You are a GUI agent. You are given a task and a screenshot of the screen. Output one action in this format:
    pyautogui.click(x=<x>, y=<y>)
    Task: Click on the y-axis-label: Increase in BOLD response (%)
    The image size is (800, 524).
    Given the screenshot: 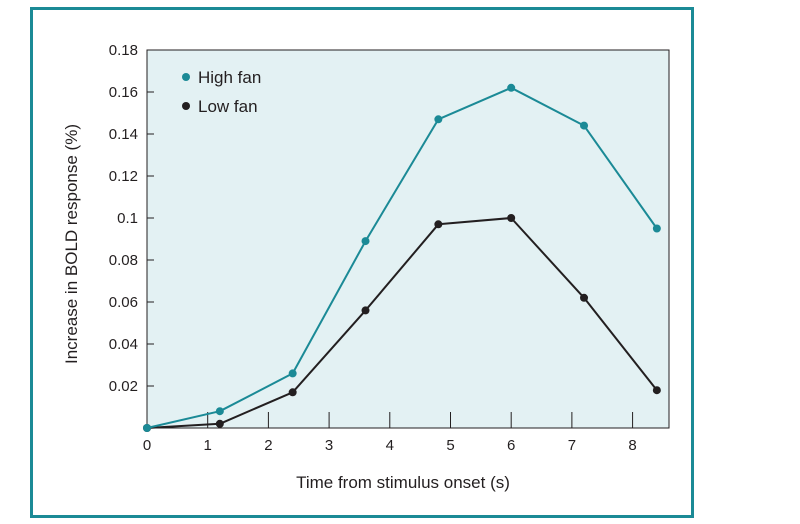 What is the action you would take?
    pyautogui.click(x=71, y=244)
    